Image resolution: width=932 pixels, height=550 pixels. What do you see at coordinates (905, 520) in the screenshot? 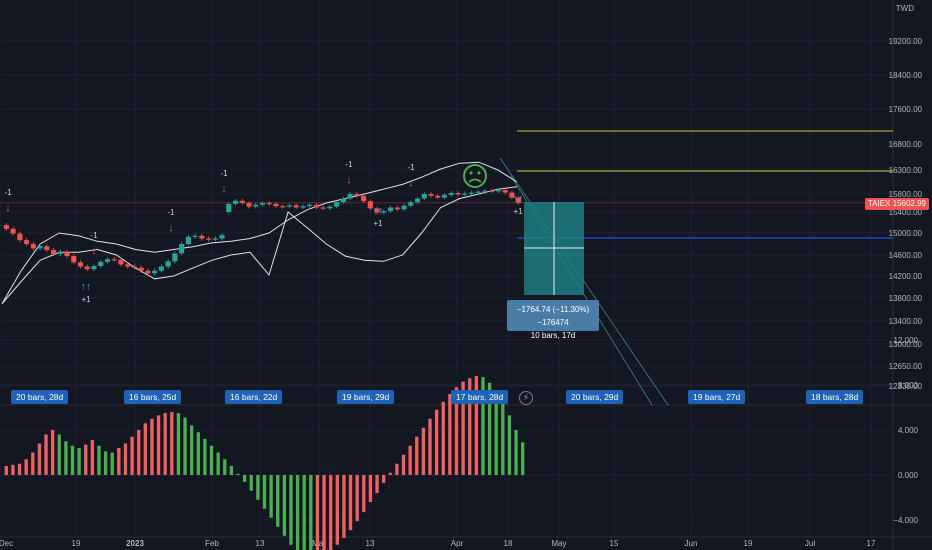
I see `osc-axis-label: −4.000` at bounding box center [905, 520].